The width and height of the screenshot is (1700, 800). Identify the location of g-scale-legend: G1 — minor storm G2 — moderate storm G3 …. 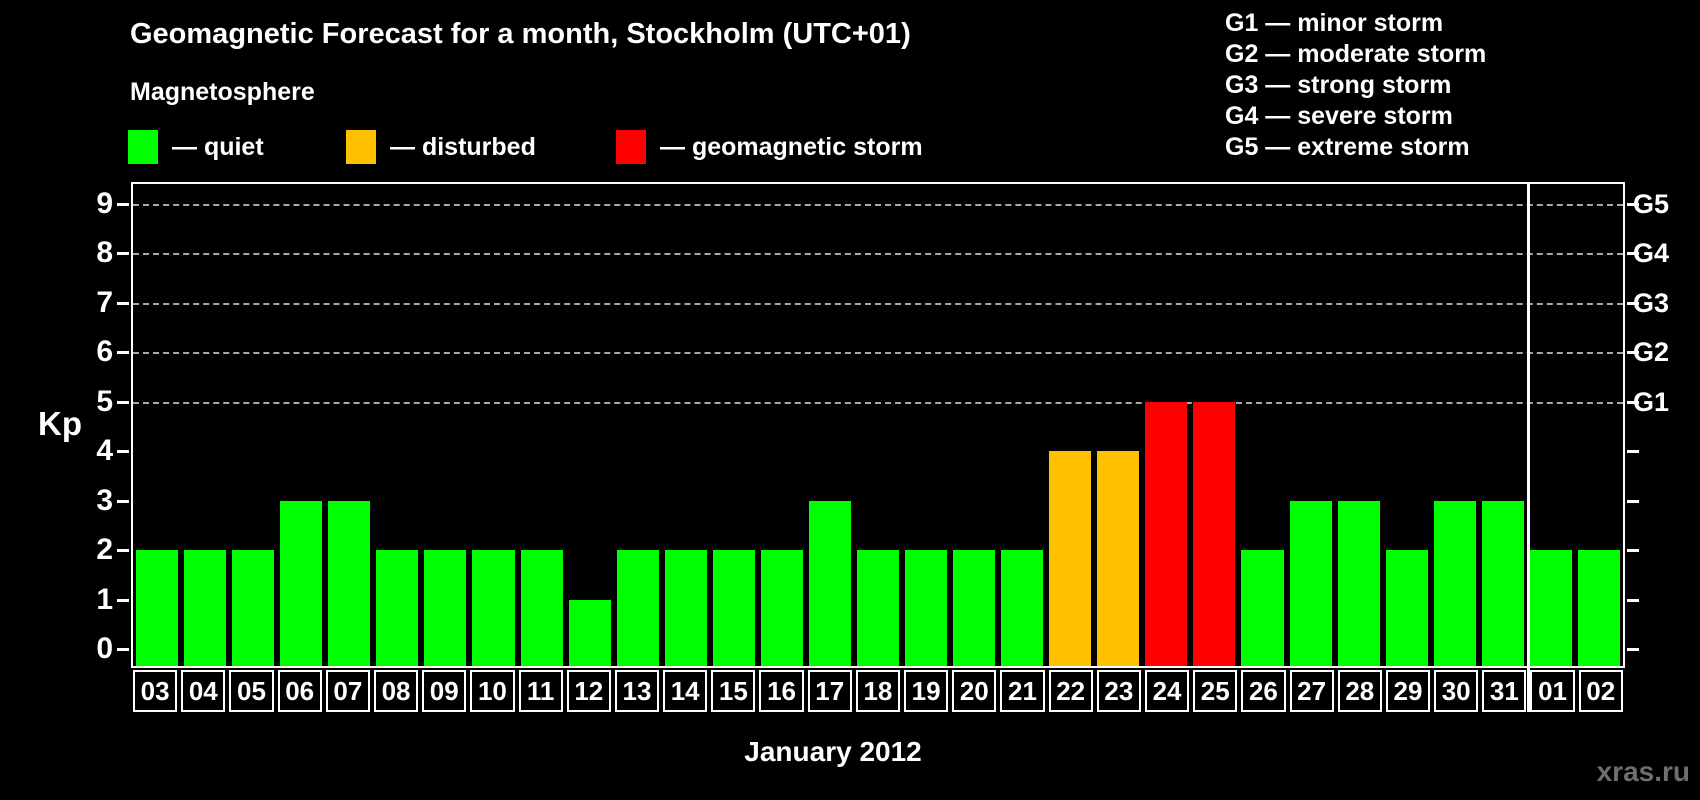
(1355, 85).